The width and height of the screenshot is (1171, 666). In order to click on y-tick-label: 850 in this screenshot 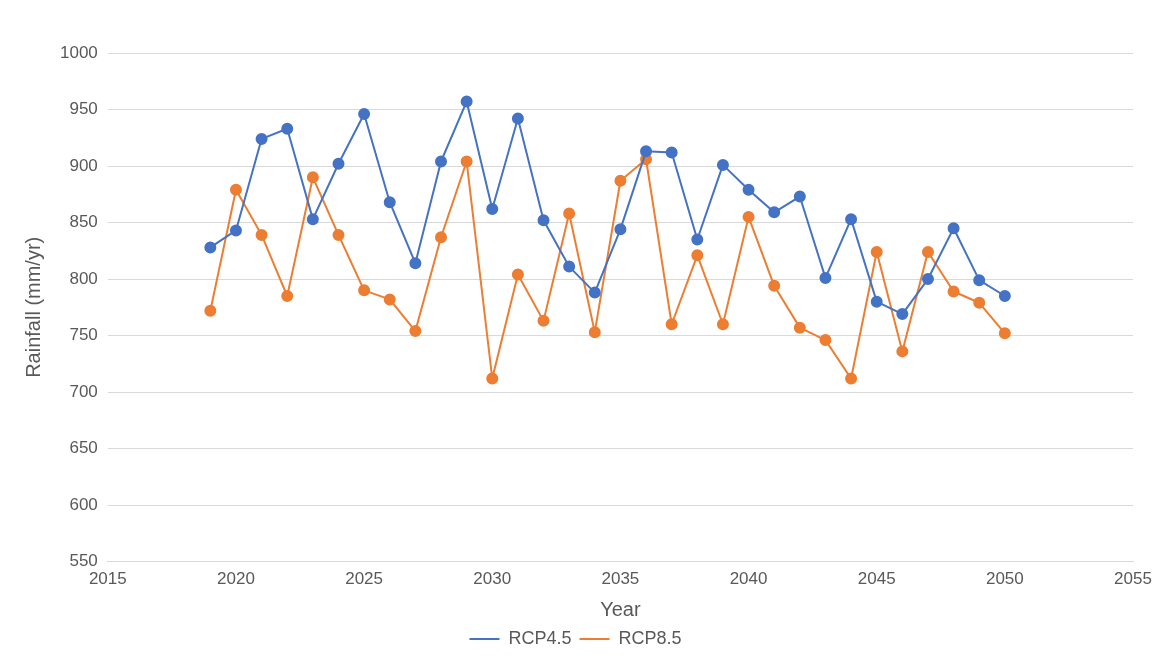, I will do `click(83, 222)`.